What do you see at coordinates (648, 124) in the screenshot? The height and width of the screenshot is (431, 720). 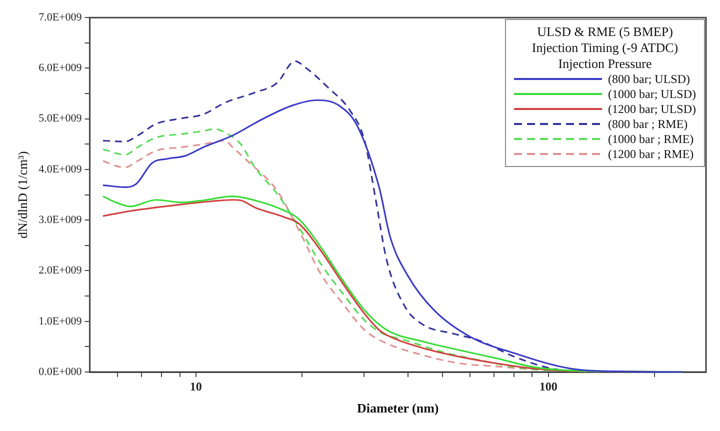 I see `legend-label: (800 bar ; RME)` at bounding box center [648, 124].